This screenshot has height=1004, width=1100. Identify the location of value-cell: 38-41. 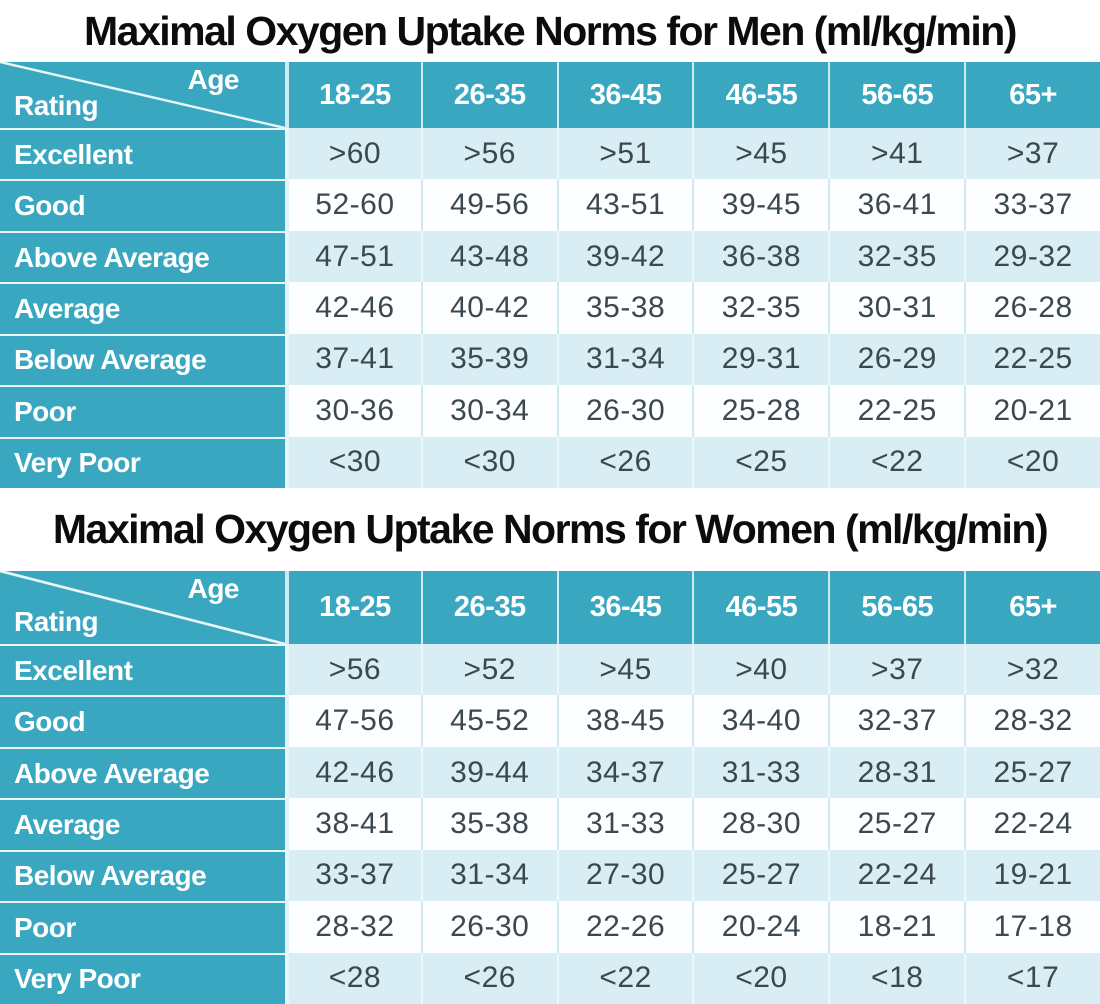
(353, 824).